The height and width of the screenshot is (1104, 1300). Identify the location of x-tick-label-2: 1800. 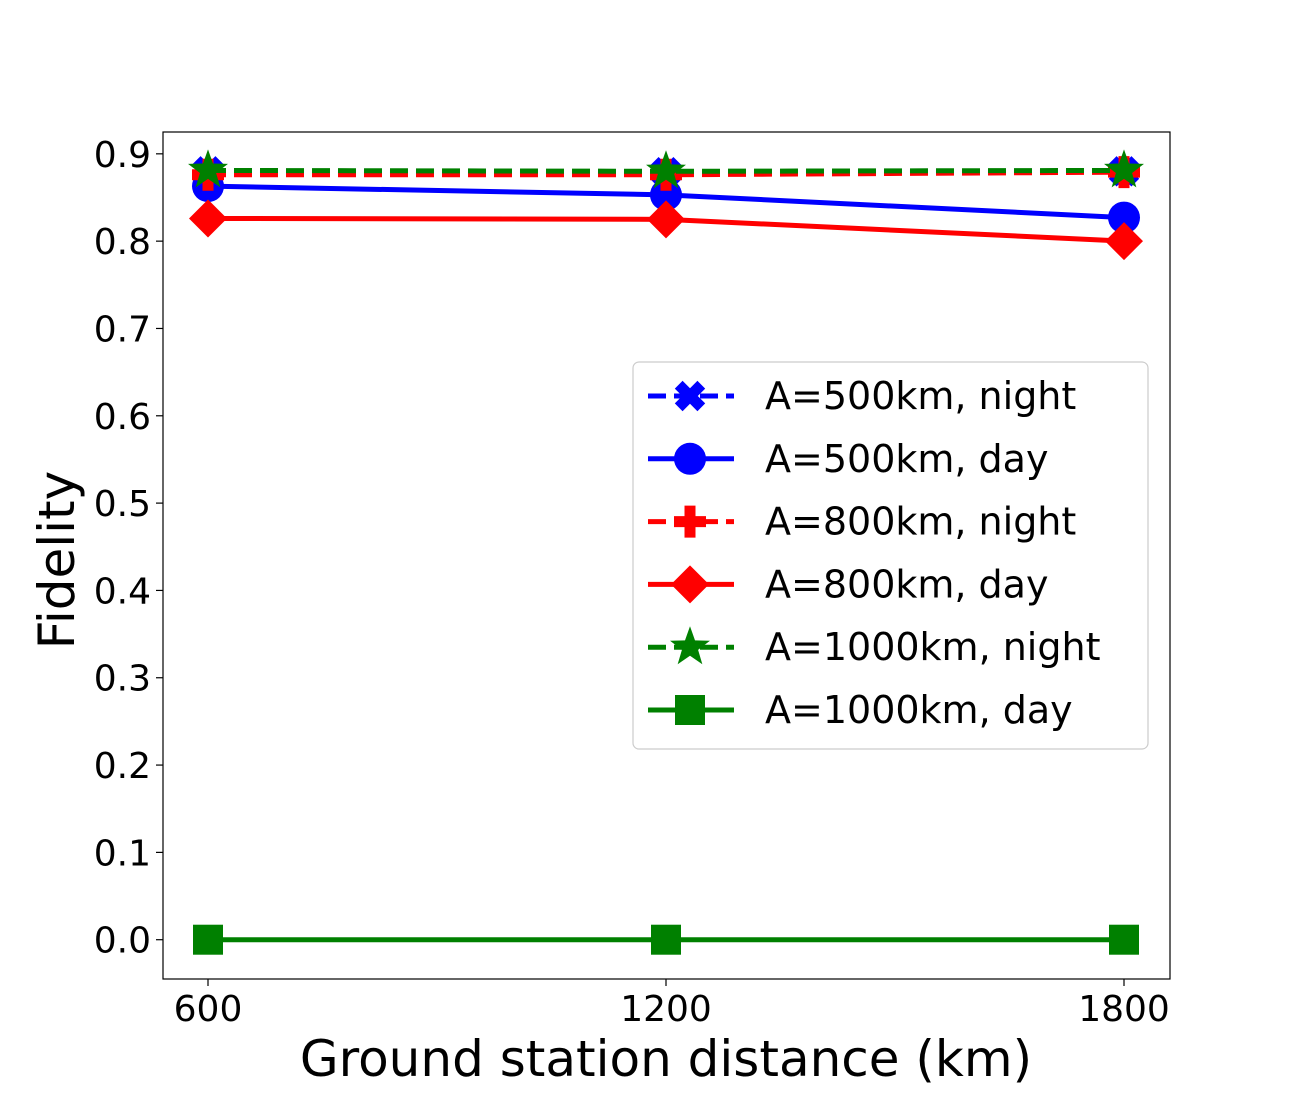
(1124, 1009).